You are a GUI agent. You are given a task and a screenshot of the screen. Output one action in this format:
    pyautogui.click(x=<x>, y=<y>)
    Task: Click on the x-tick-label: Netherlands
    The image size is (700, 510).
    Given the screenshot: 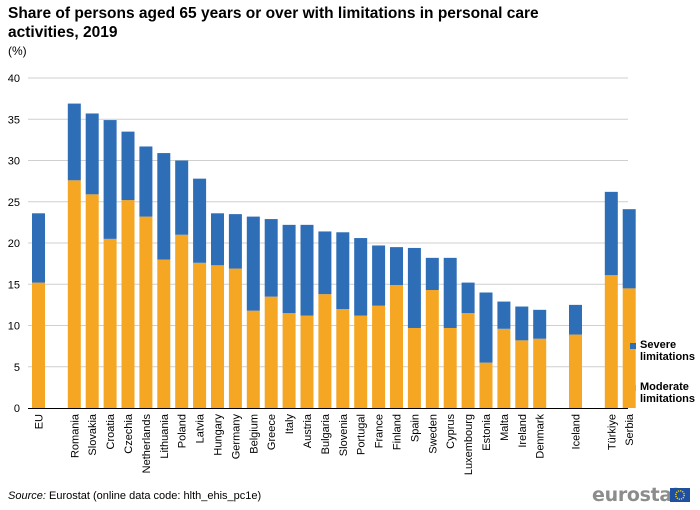 What is the action you would take?
    pyautogui.click(x=147, y=444)
    